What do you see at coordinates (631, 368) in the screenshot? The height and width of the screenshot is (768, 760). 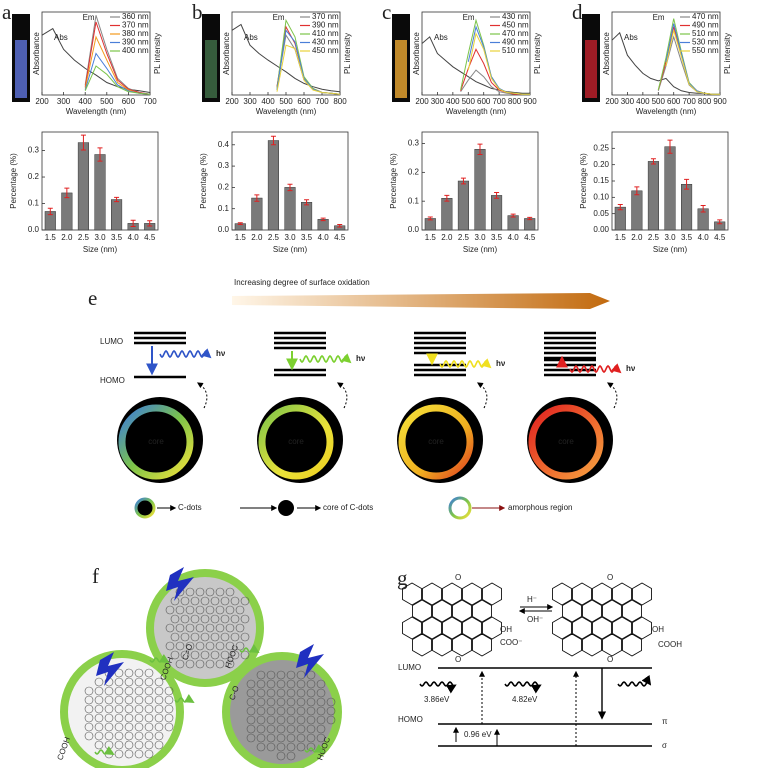 I see `hv-label: hν` at bounding box center [631, 368].